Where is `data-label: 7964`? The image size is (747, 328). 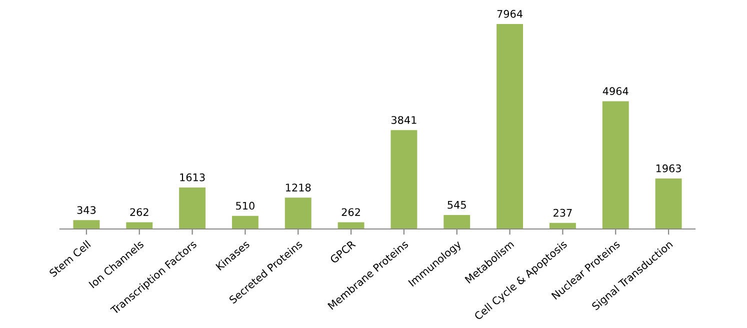 data-label: 7964 is located at coordinates (509, 14).